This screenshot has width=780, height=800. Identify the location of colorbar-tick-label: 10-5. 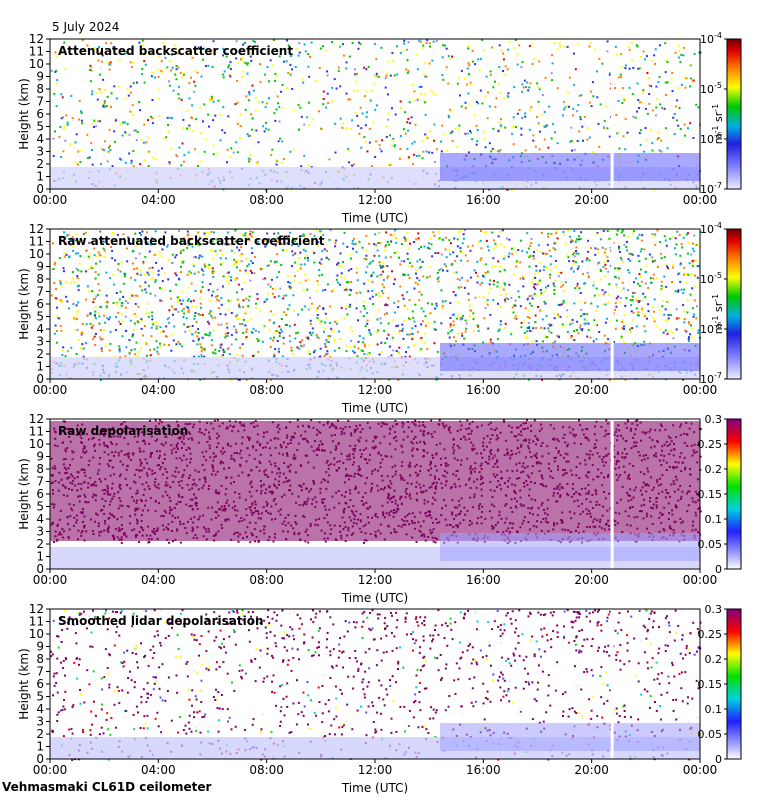
(711, 88).